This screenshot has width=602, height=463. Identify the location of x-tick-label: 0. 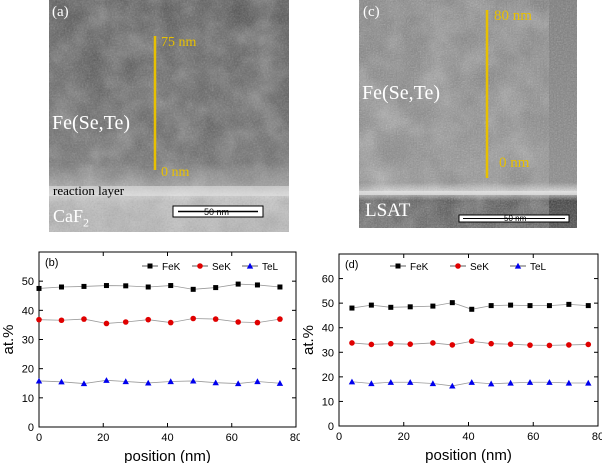
(39, 438).